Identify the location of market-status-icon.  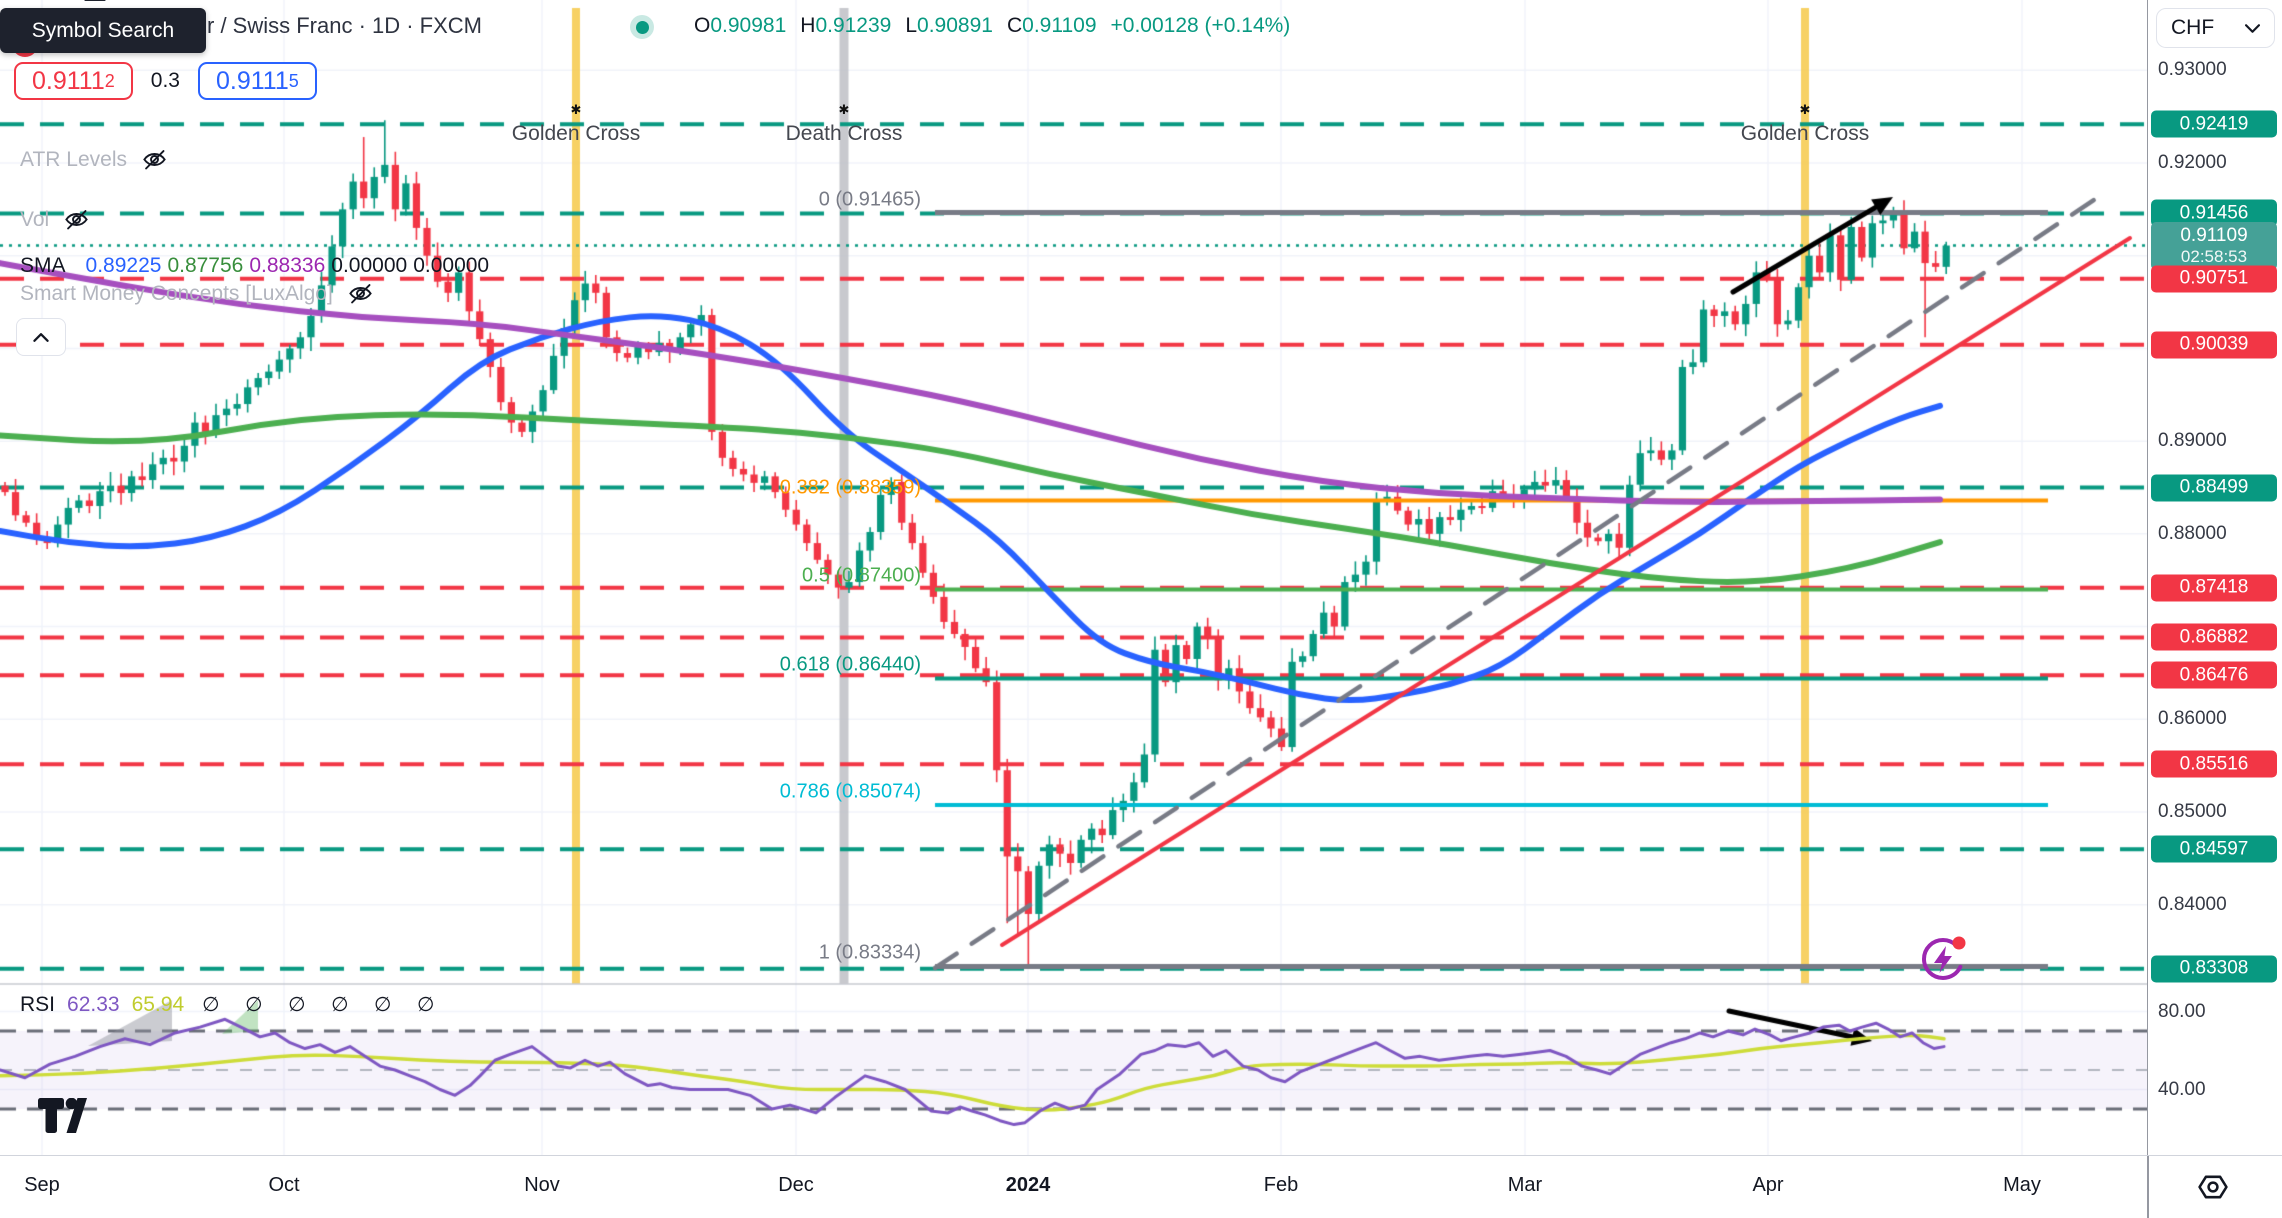
(642, 27).